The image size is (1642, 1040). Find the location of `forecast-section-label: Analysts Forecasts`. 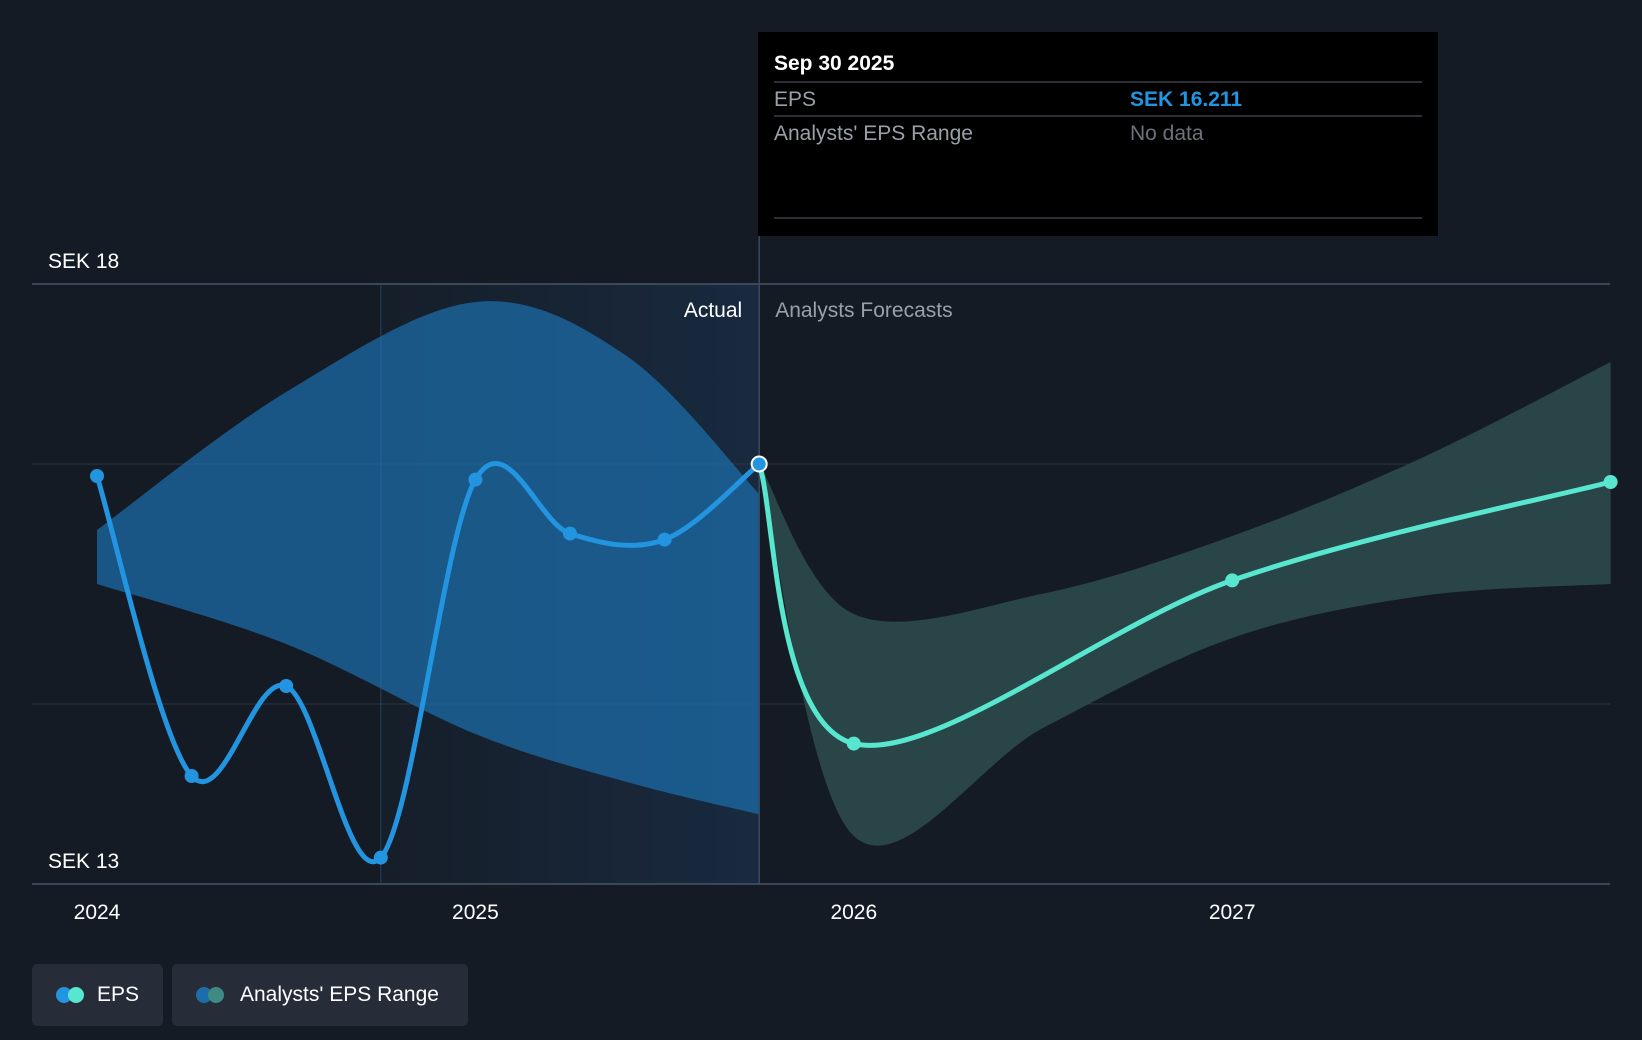

forecast-section-label: Analysts Forecasts is located at coordinates (863, 310).